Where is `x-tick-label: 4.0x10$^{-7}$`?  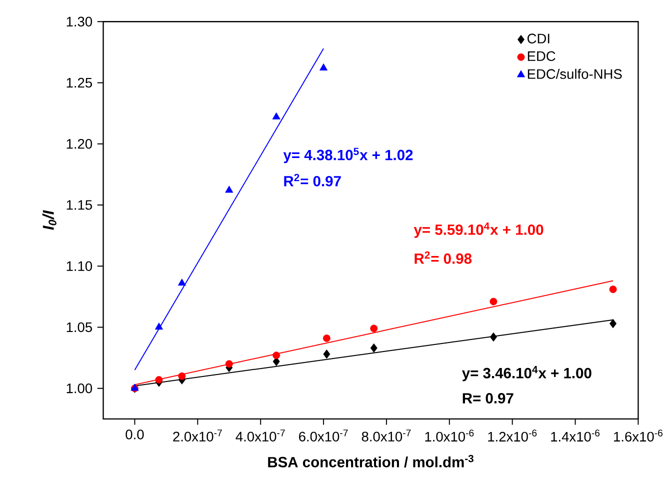
x-tick-label: 4.0x10$^{-7}$ is located at coordinates (260, 436).